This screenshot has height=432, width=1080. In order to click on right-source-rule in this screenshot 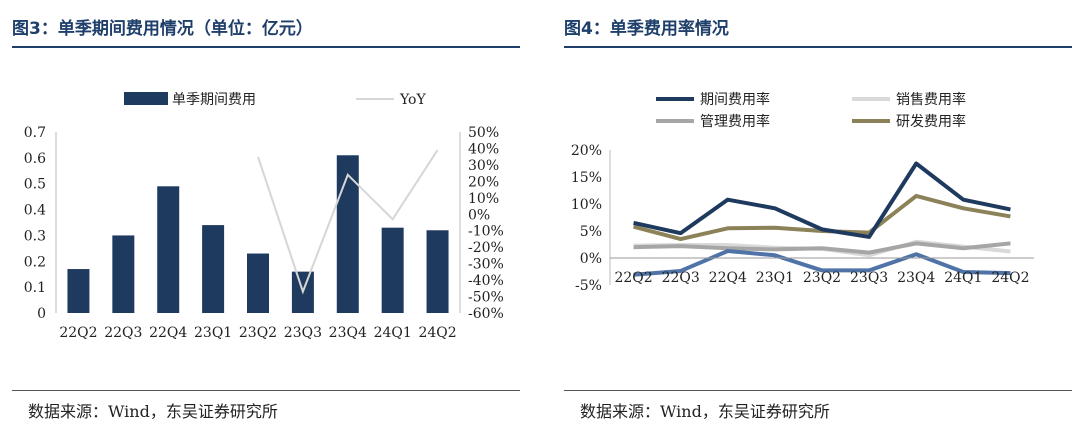, I will do `click(818, 390)`.